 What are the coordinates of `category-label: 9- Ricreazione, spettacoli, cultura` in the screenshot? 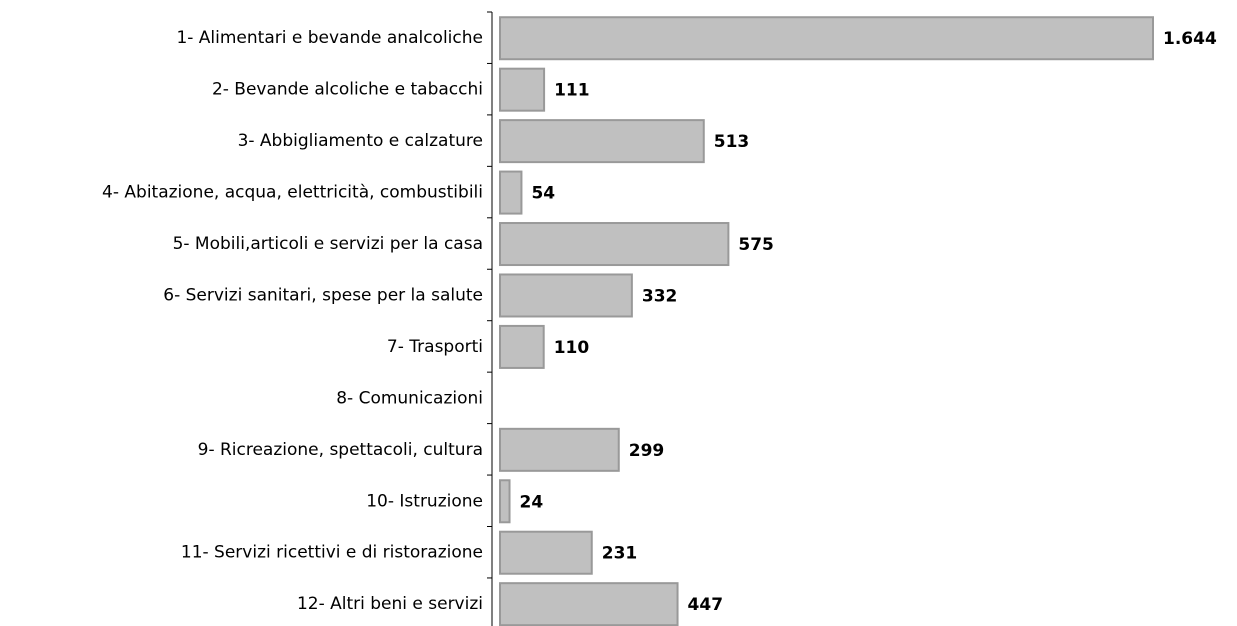 It's located at (340, 450).